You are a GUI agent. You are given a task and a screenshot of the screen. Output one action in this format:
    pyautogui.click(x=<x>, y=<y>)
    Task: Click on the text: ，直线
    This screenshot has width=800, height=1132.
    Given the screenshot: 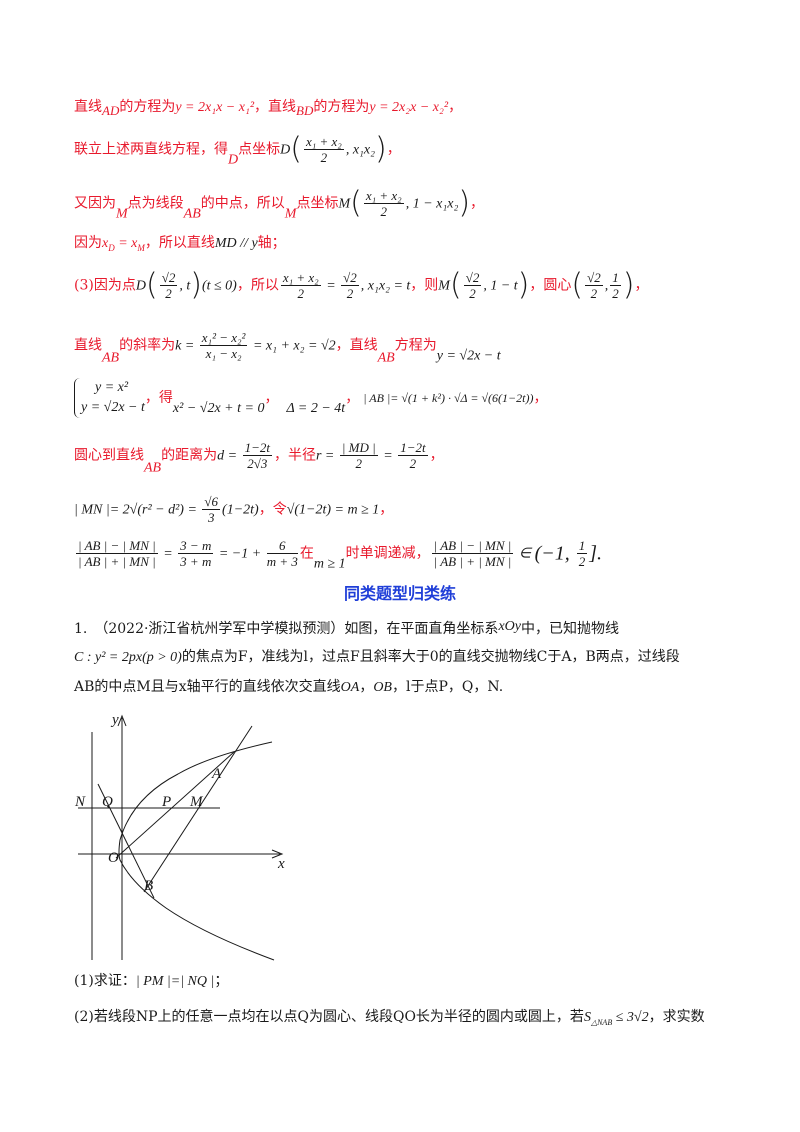 What is the action you would take?
    pyautogui.click(x=275, y=107)
    